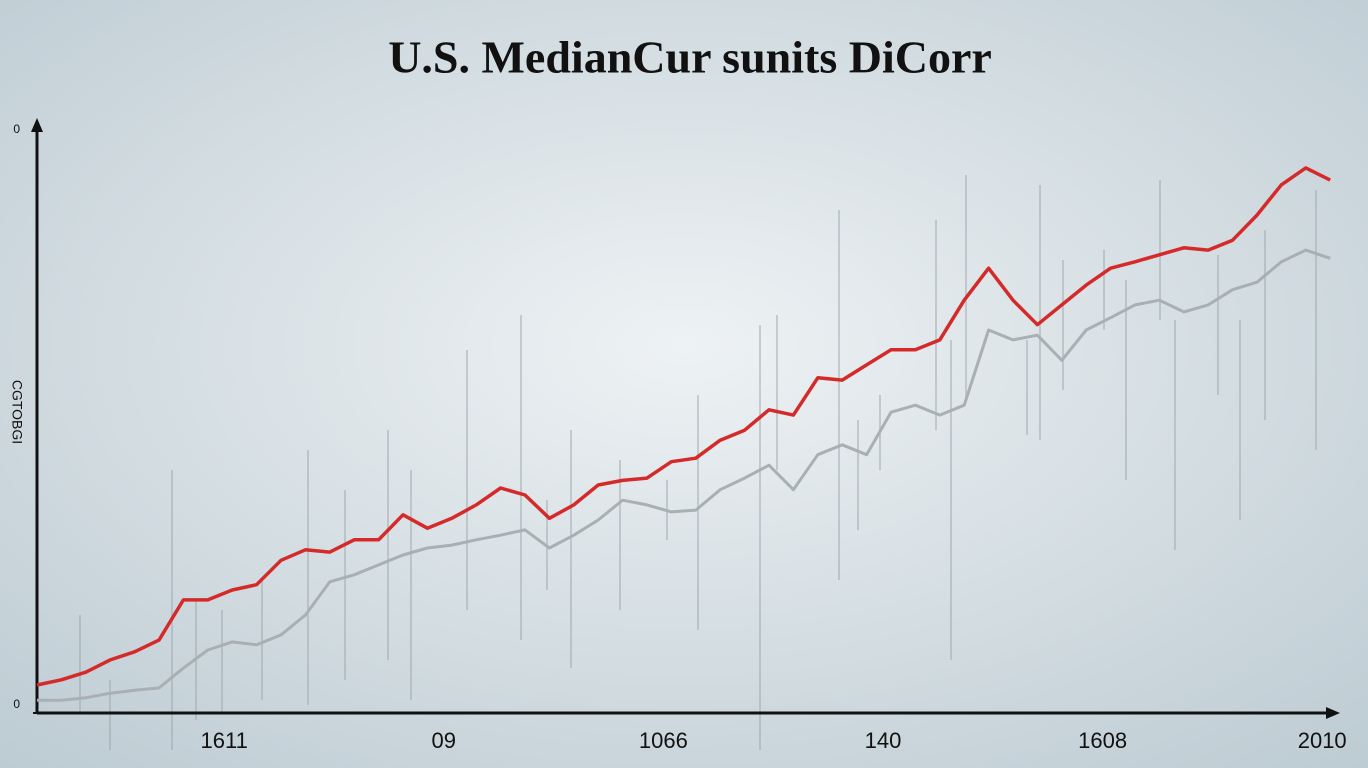 The image size is (1368, 768). What do you see at coordinates (17, 412) in the screenshot?
I see `y-axis-label: CGTOBGI` at bounding box center [17, 412].